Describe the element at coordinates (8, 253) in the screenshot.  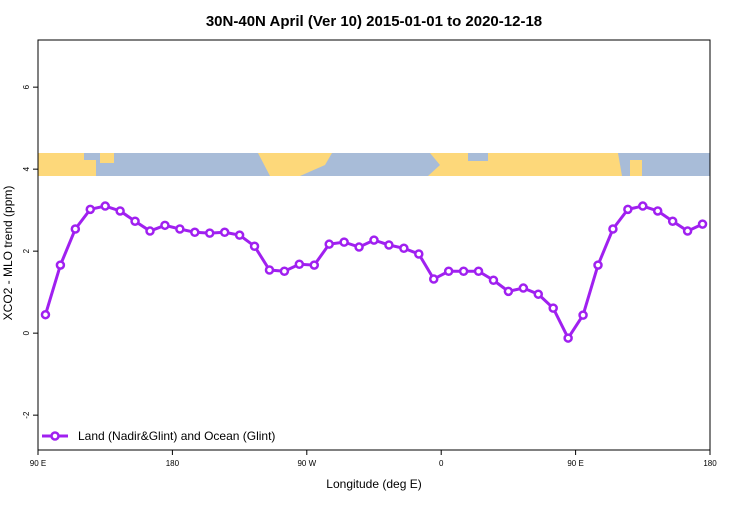
I see `y-axis-label: XCO2 - MLO trend (ppm)` at that location.